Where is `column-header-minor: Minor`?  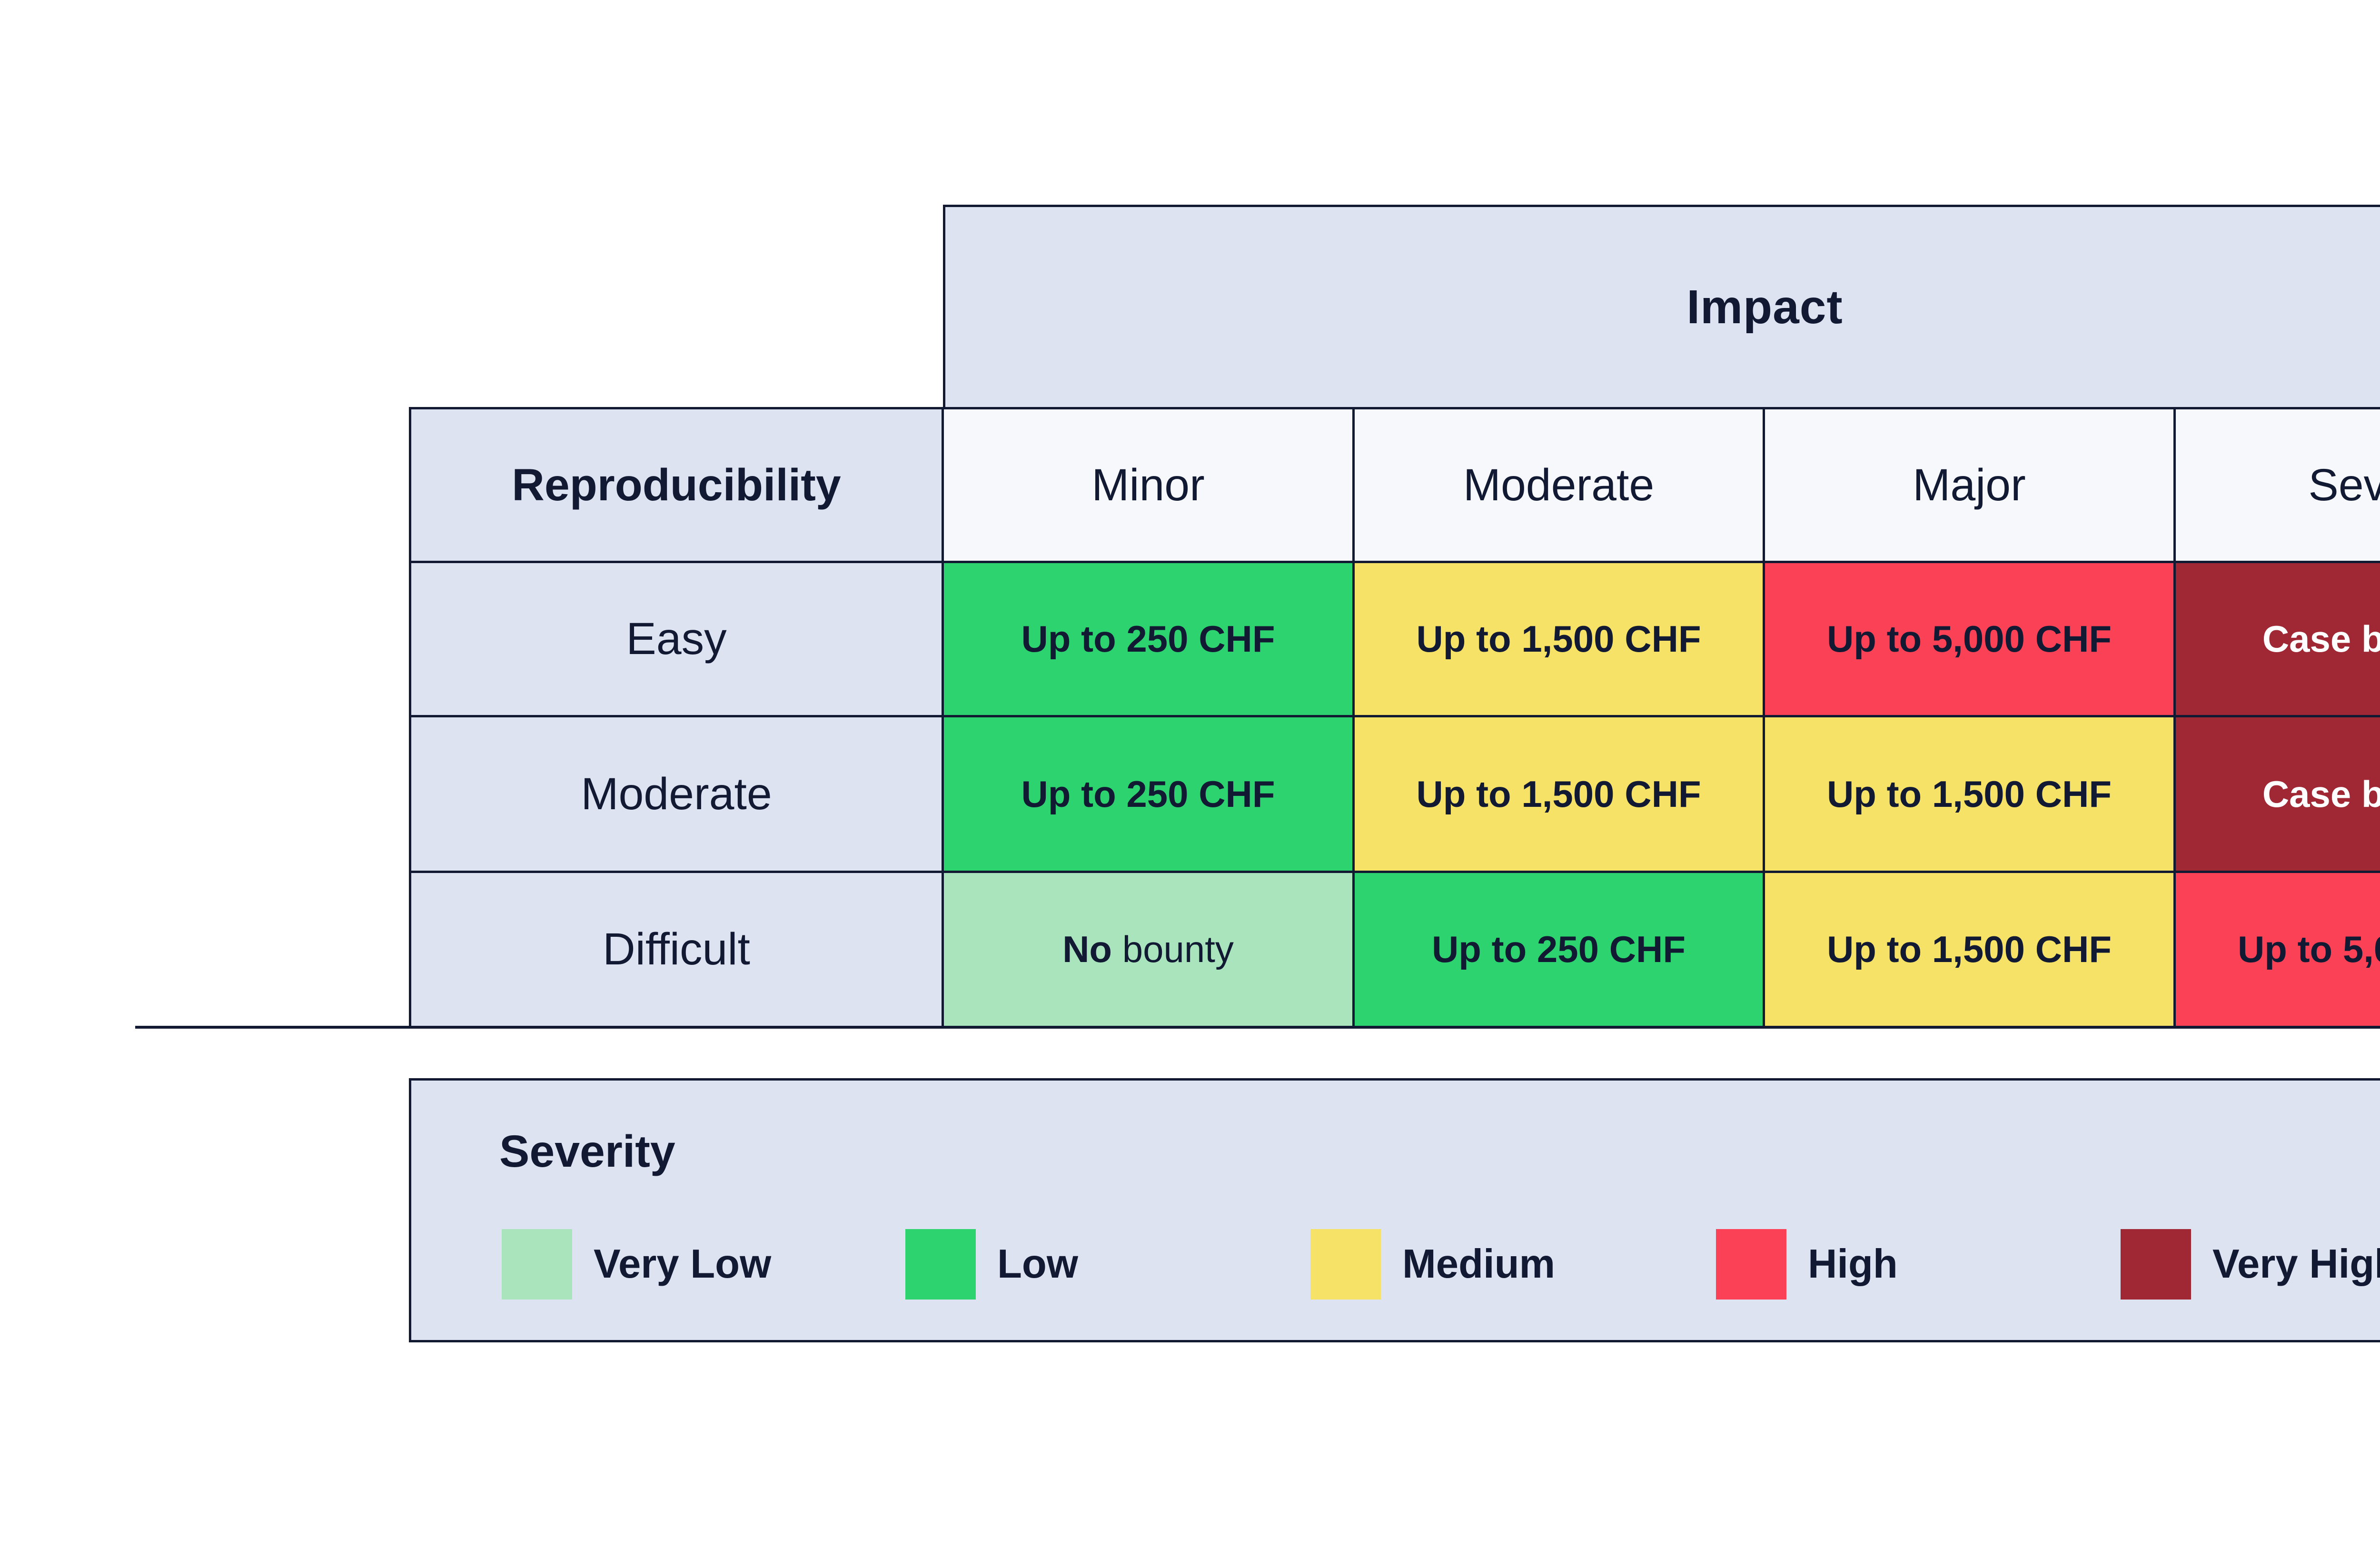
column-header-minor: Minor is located at coordinates (1148, 485).